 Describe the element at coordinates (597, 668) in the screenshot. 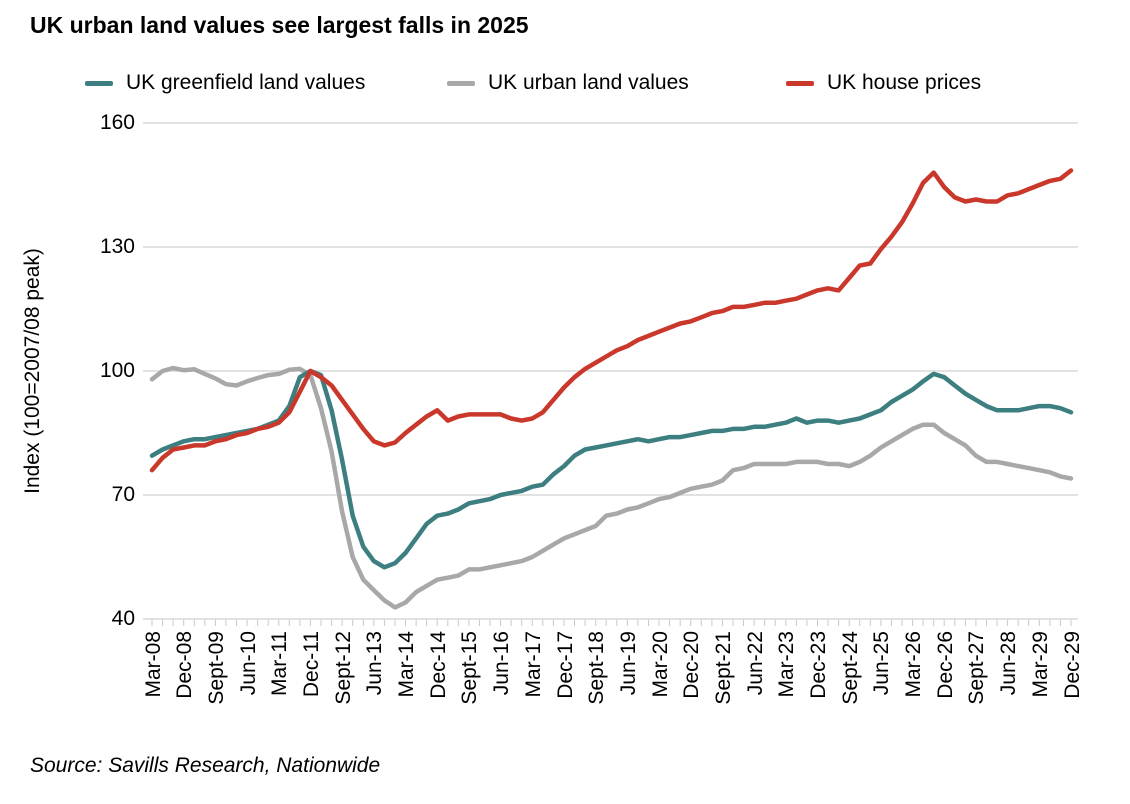

I see `x-axis-label: Sept-18` at that location.